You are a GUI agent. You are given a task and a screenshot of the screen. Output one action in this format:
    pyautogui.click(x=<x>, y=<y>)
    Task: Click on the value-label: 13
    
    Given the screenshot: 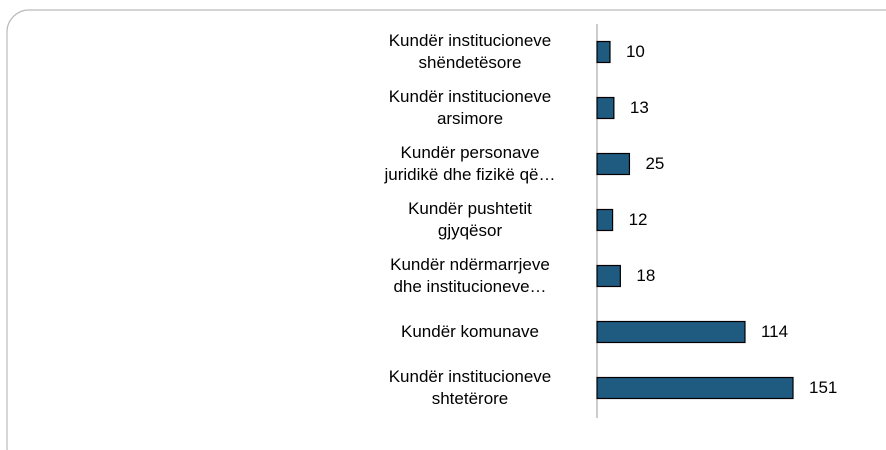 What is the action you would take?
    pyautogui.click(x=639, y=107)
    